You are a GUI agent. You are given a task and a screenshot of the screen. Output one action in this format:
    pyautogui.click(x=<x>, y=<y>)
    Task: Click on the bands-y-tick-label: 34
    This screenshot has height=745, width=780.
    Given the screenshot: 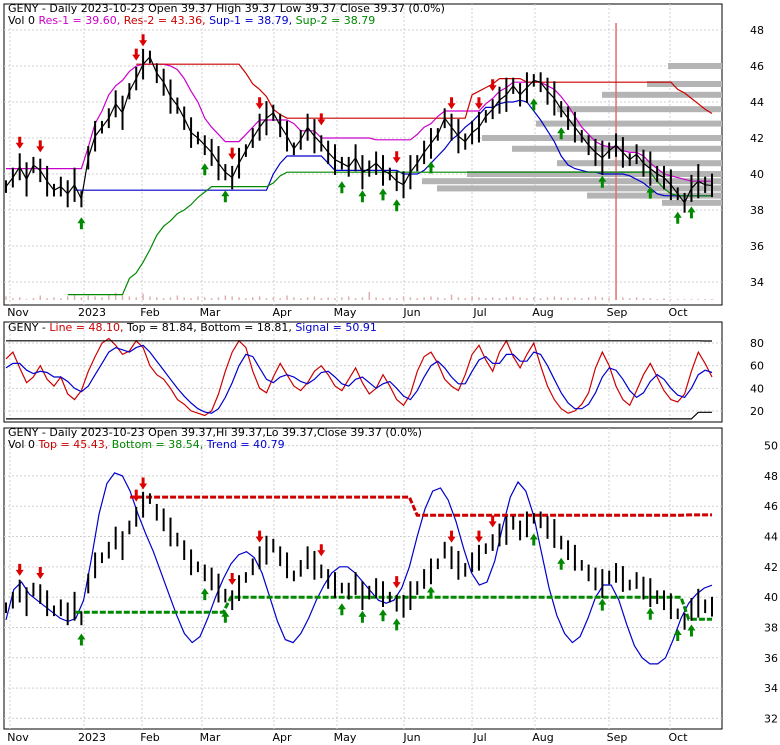 What is the action you would take?
    pyautogui.click(x=771, y=688)
    